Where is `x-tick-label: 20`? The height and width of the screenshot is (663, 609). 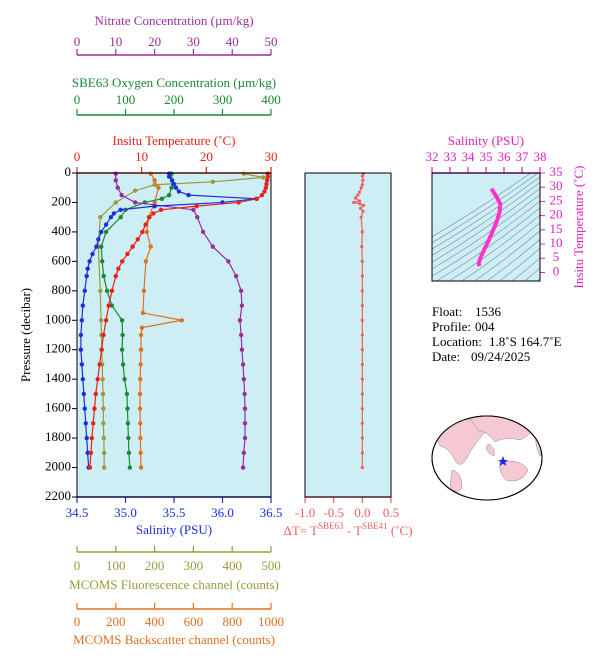 x-tick-label: 20 is located at coordinates (154, 41).